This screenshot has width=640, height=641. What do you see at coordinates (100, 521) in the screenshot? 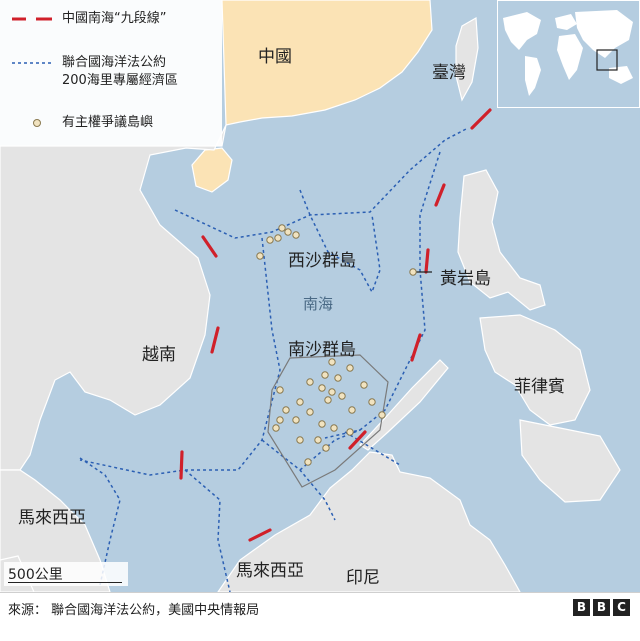
I see `eez-line-gulf-thailand` at bounding box center [100, 521].